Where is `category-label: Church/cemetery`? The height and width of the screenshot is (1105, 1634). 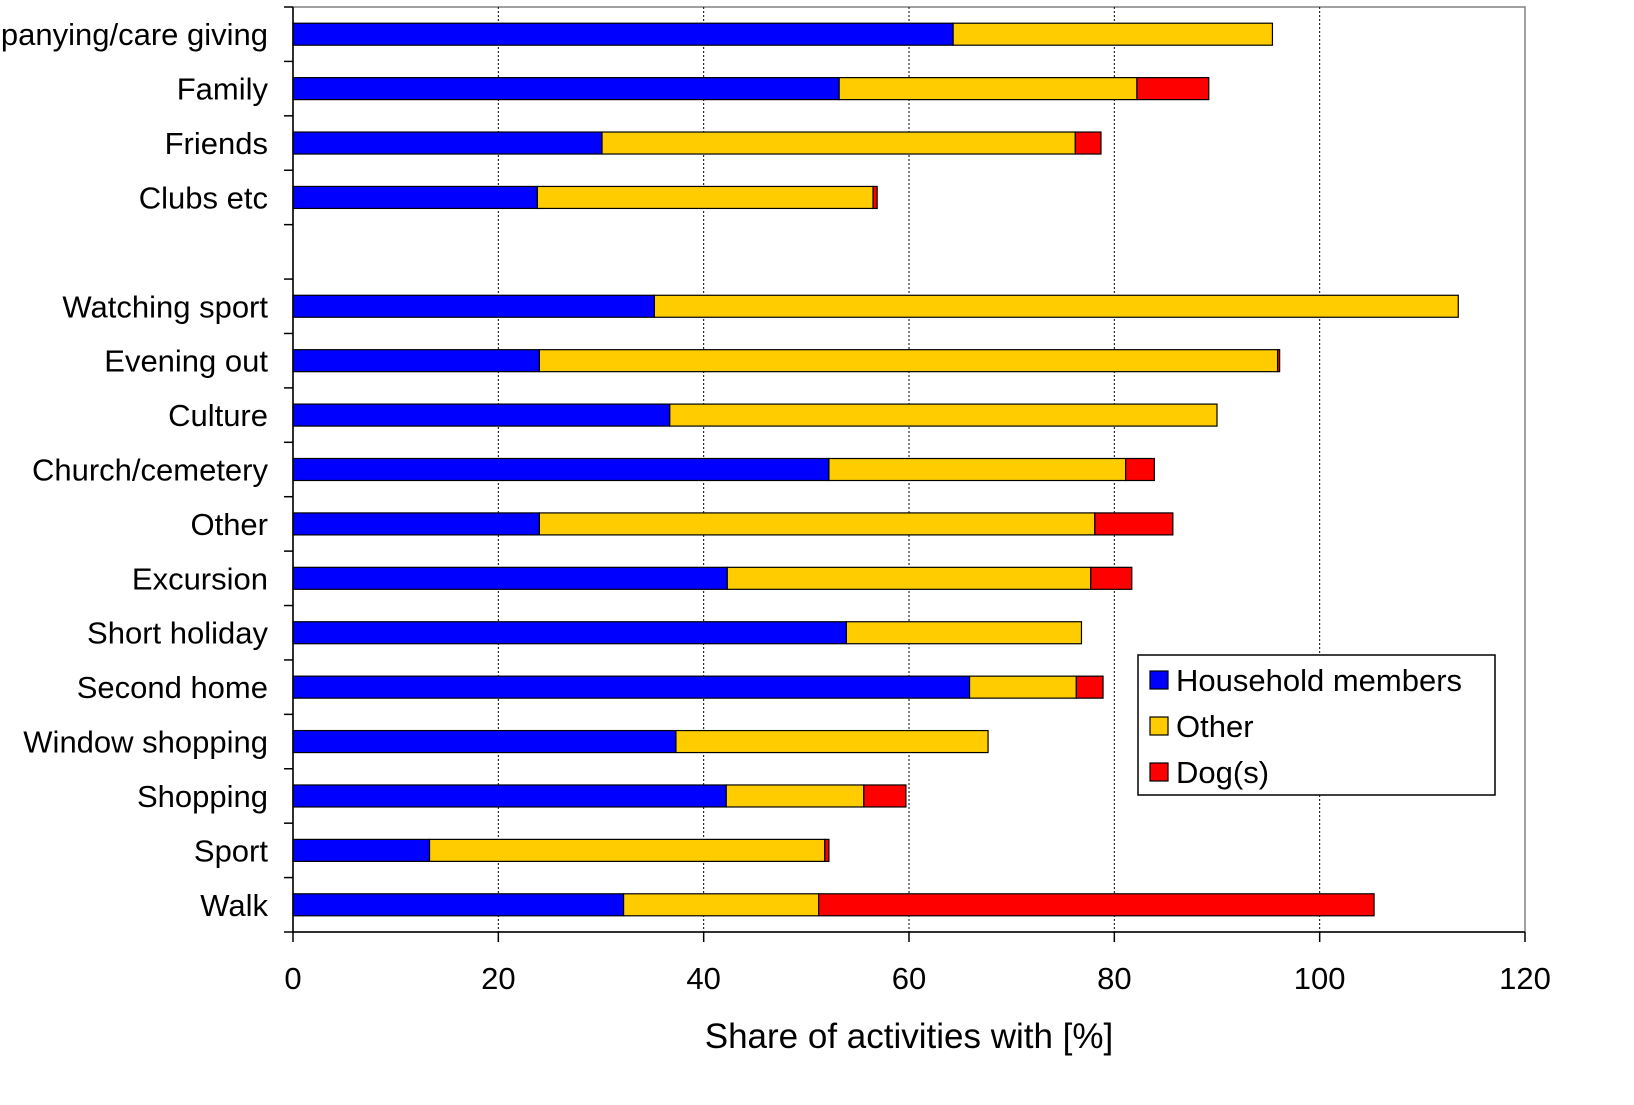
category-label: Church/cemetery is located at coordinates (150, 470).